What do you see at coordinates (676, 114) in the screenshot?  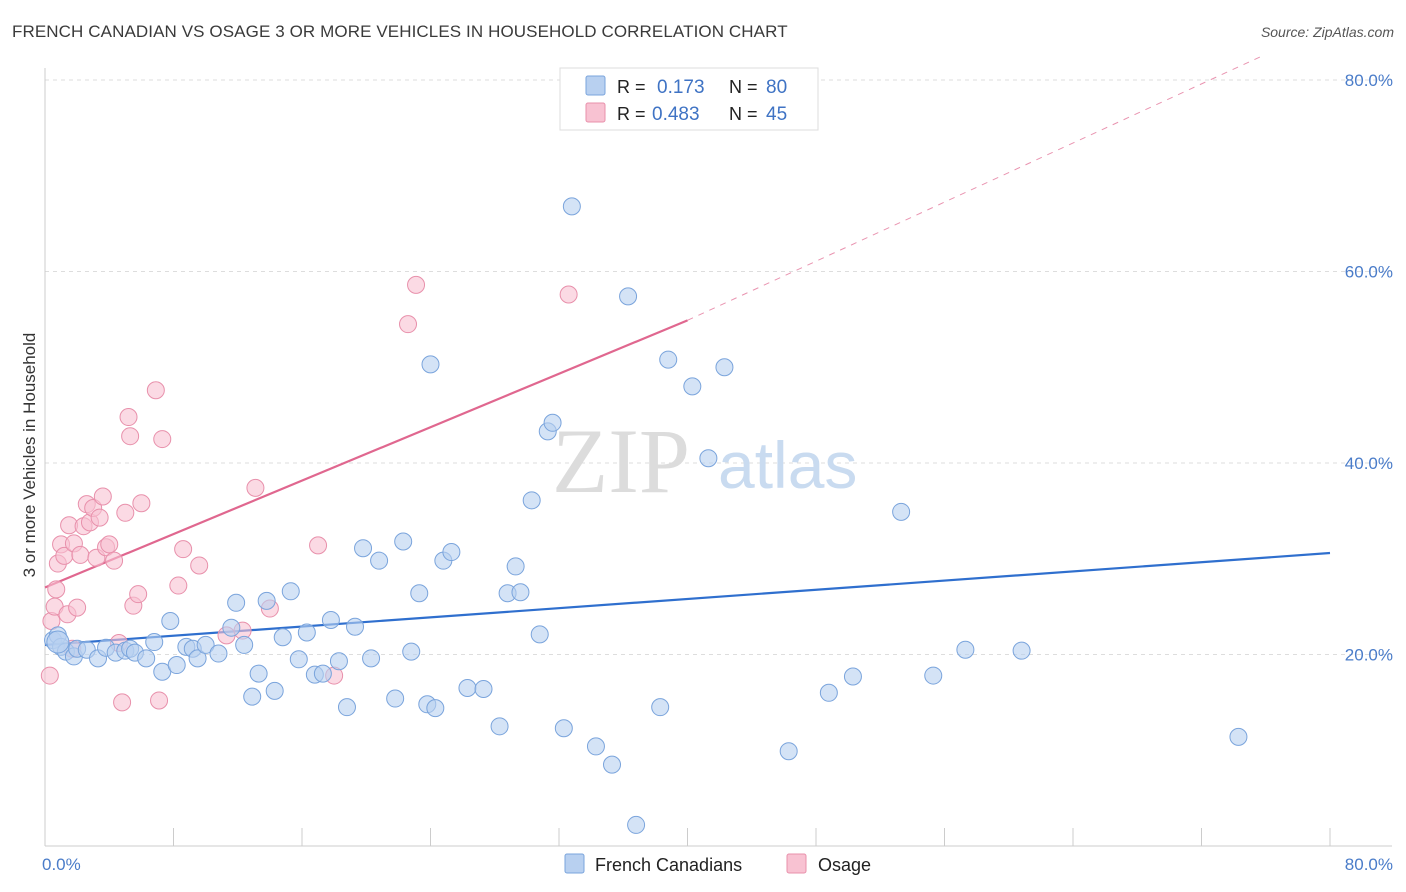 I see `legend-r-value-1: 0.483` at bounding box center [676, 114].